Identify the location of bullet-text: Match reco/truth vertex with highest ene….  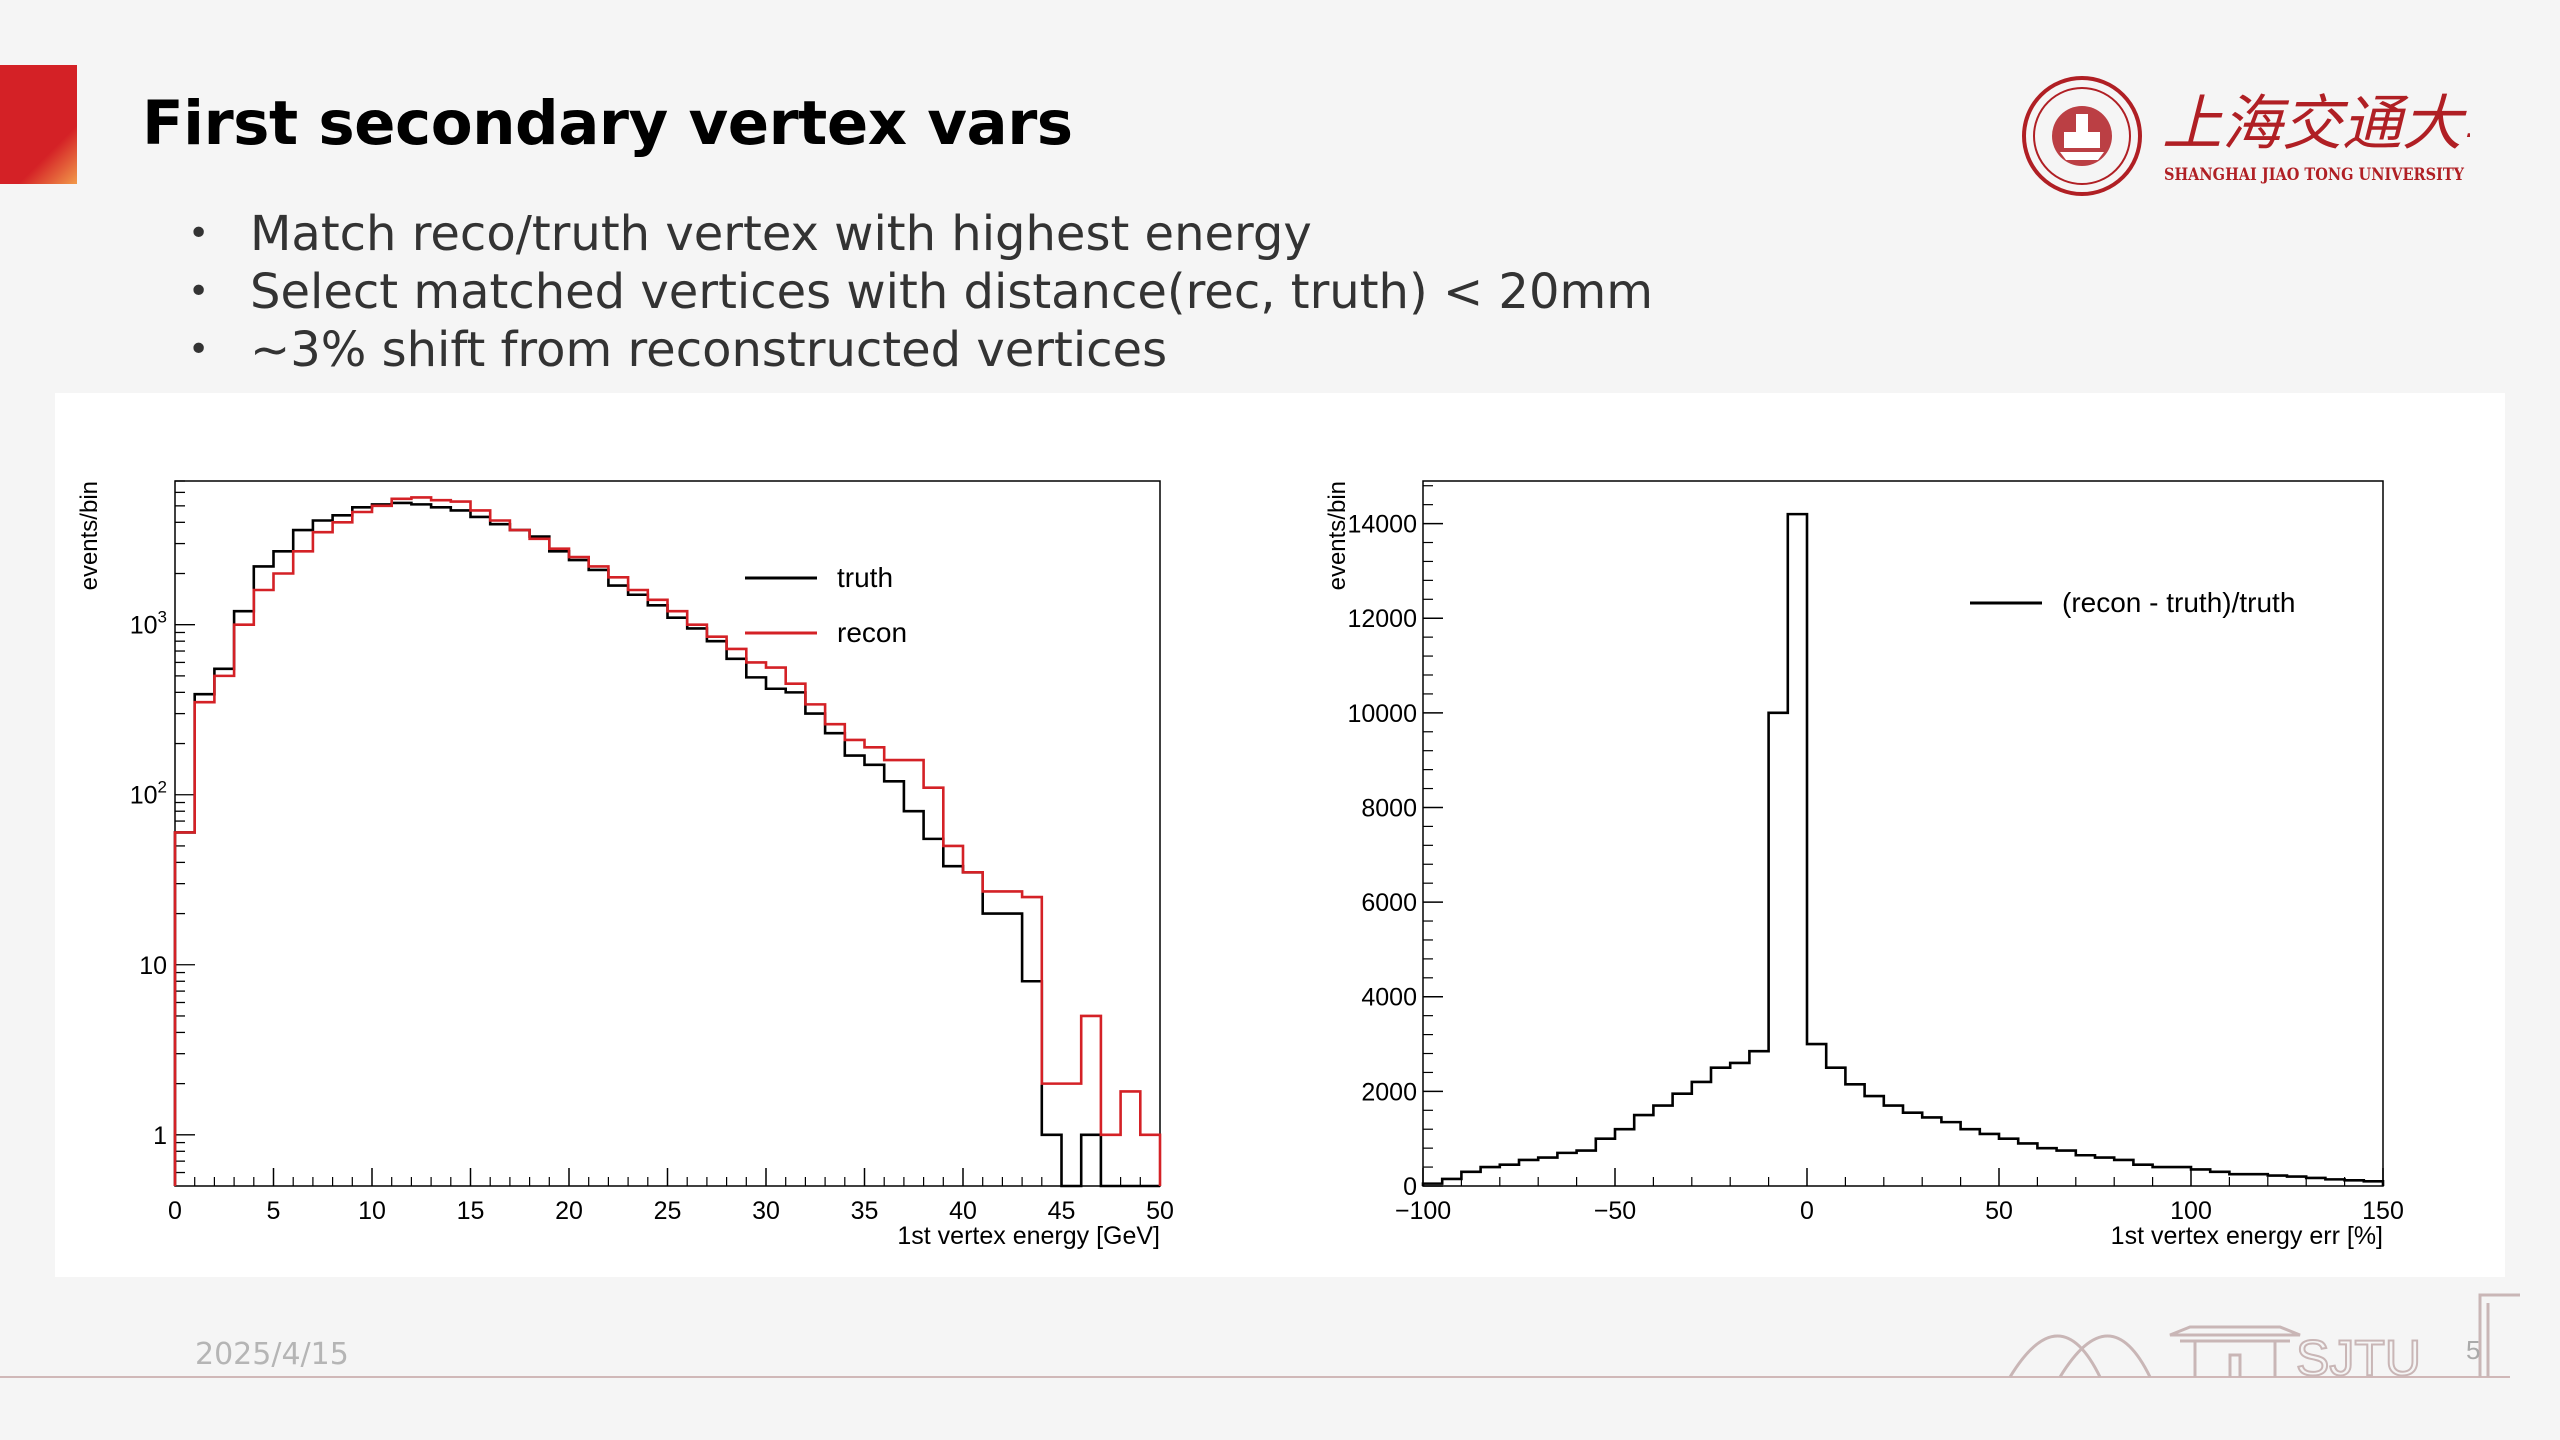
(781, 234).